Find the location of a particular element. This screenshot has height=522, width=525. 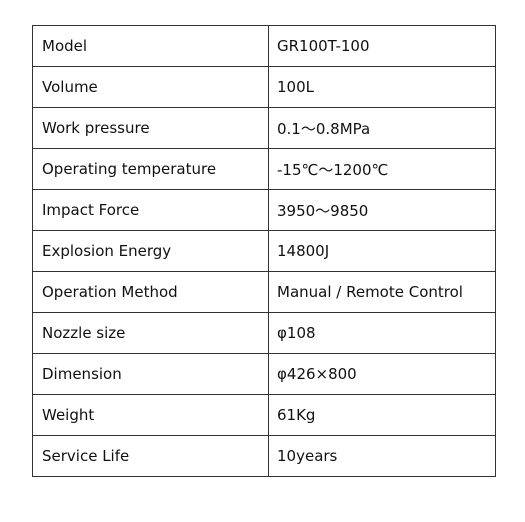

spec-value: 10years is located at coordinates (382, 456).